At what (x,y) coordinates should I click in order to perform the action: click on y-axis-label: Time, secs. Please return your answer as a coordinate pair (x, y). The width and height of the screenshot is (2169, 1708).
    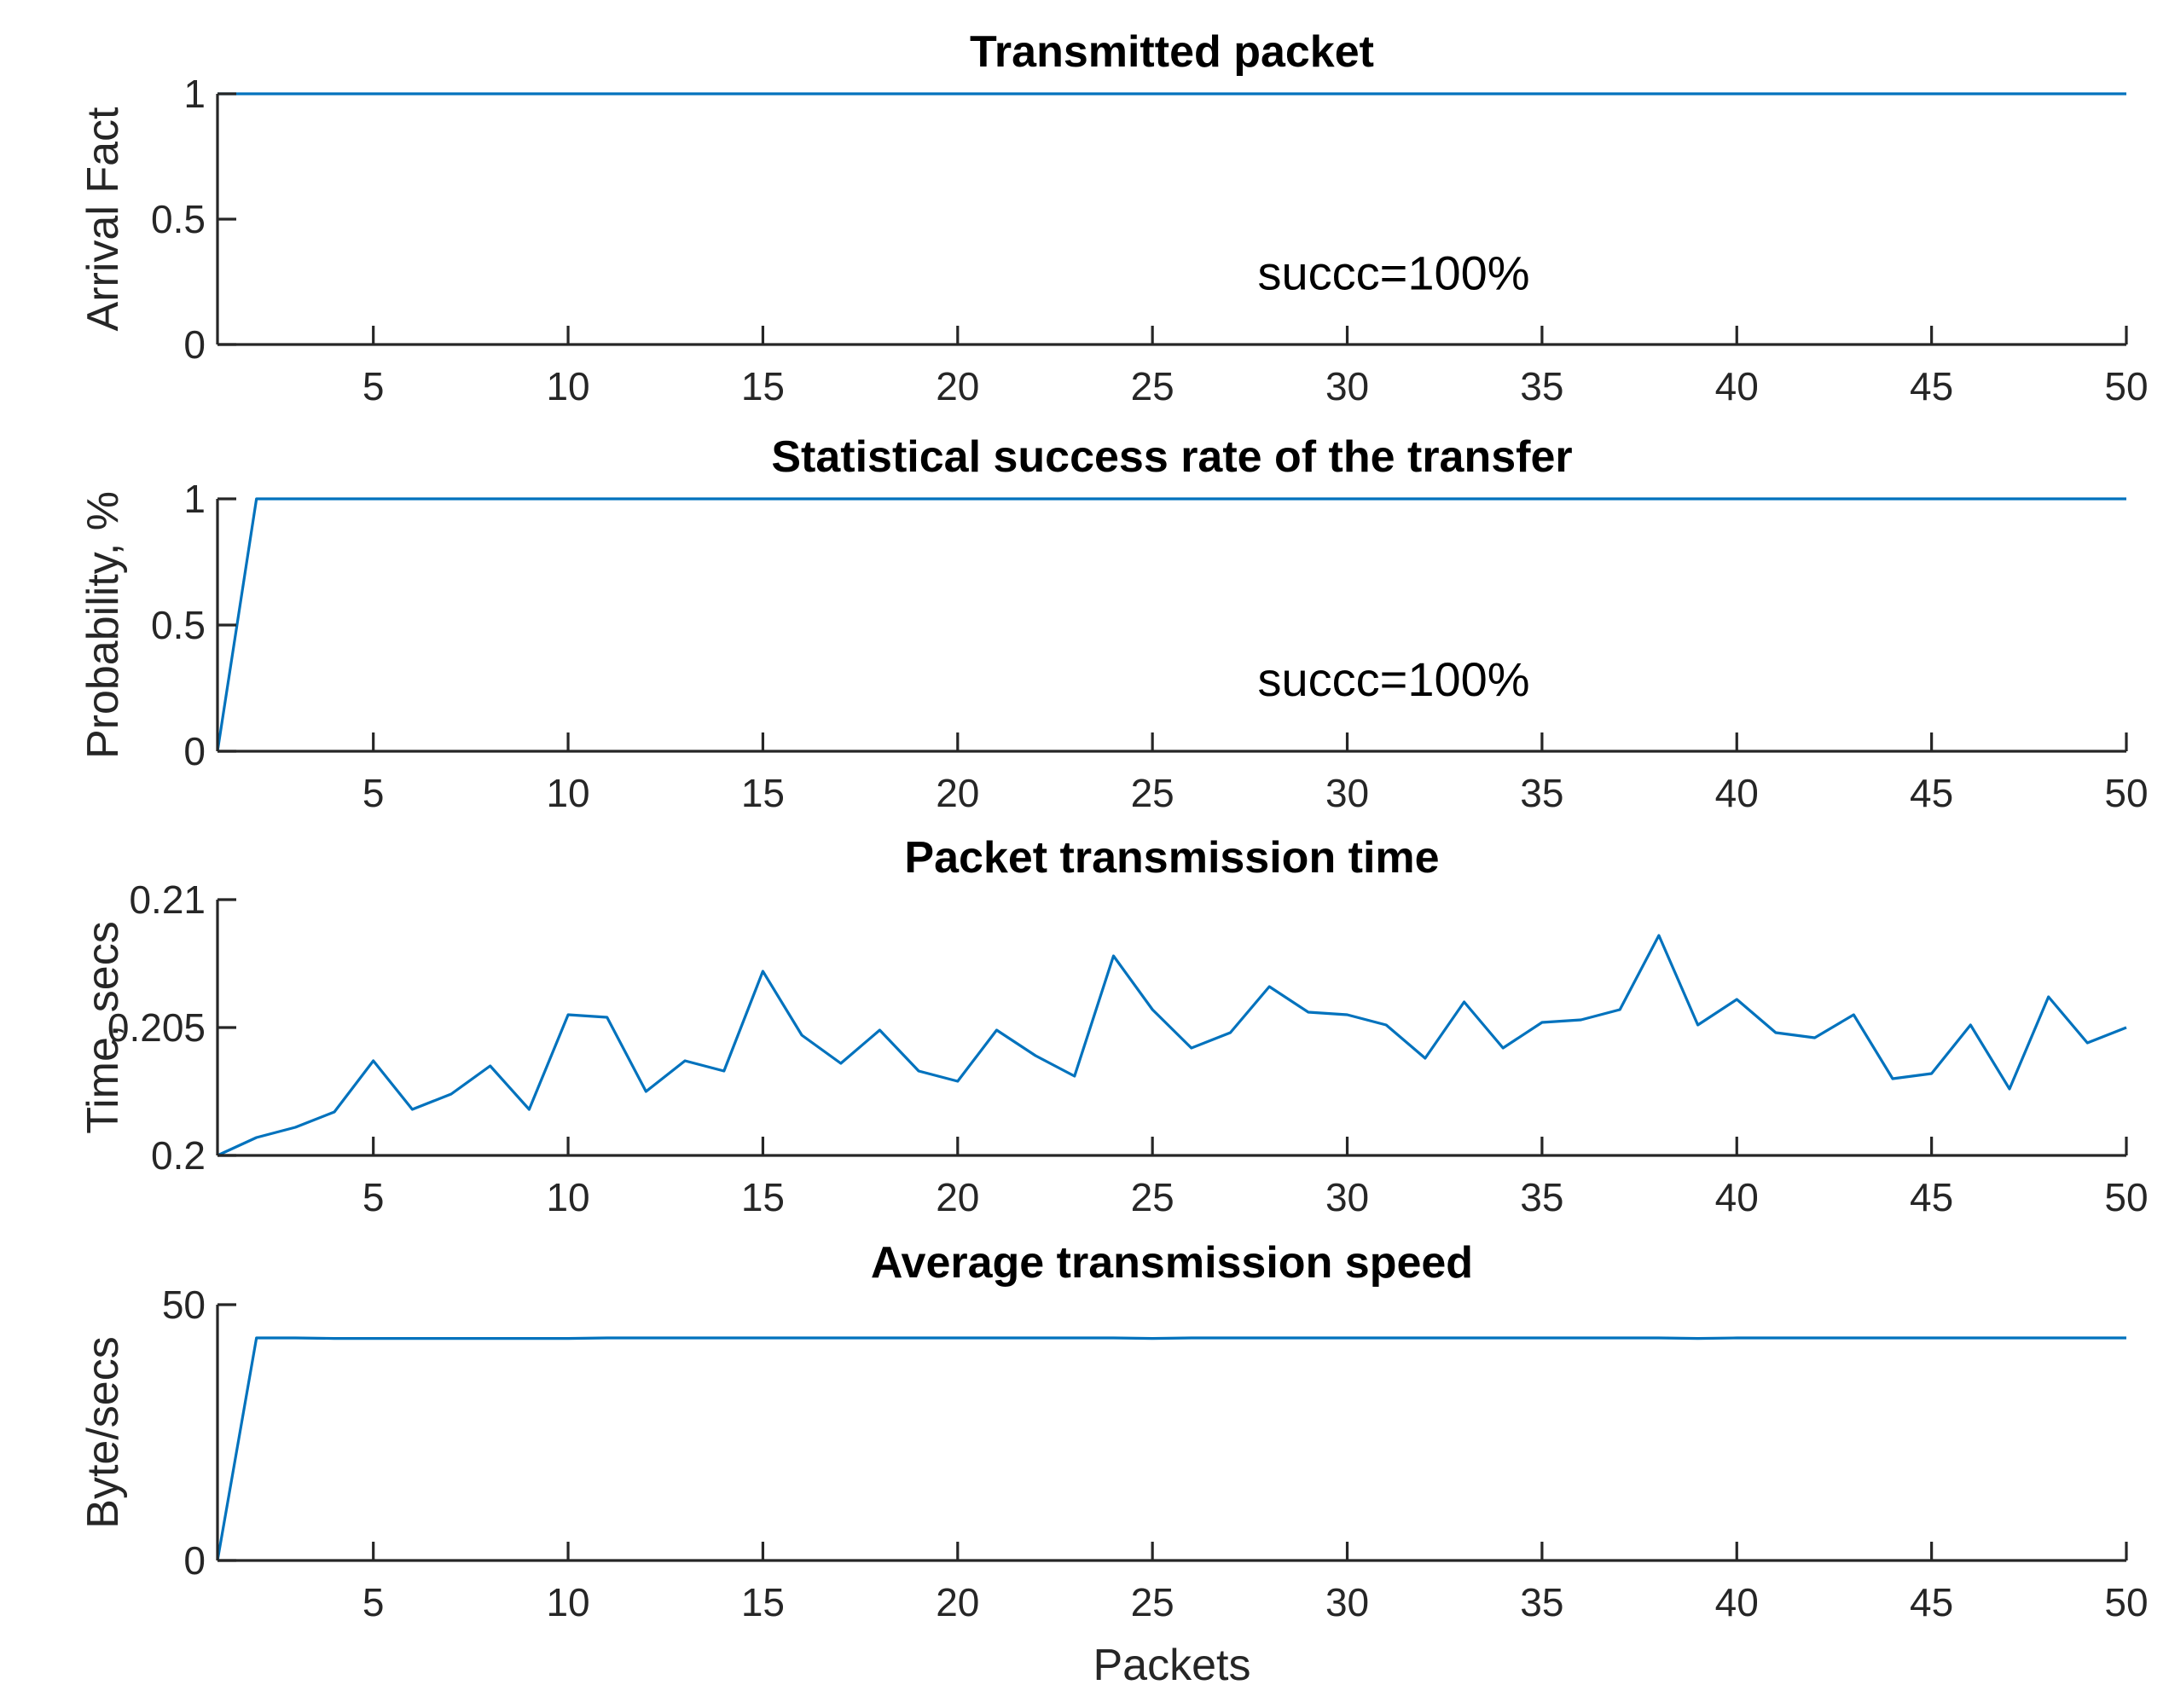
    Looking at the image, I should click on (103, 1027).